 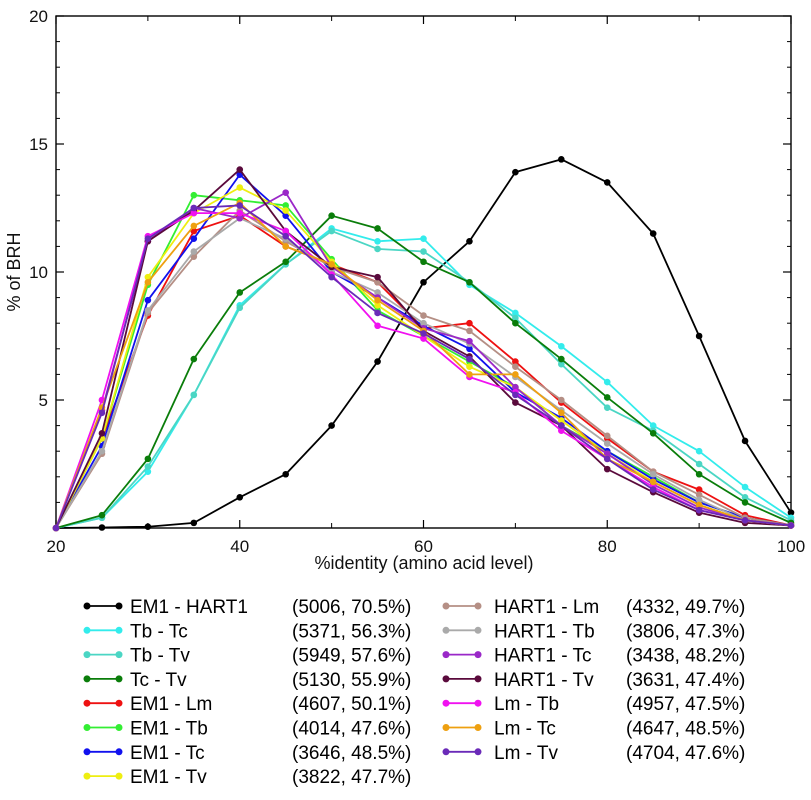 I want to click on x-tick-label: 20, so click(x=56, y=546).